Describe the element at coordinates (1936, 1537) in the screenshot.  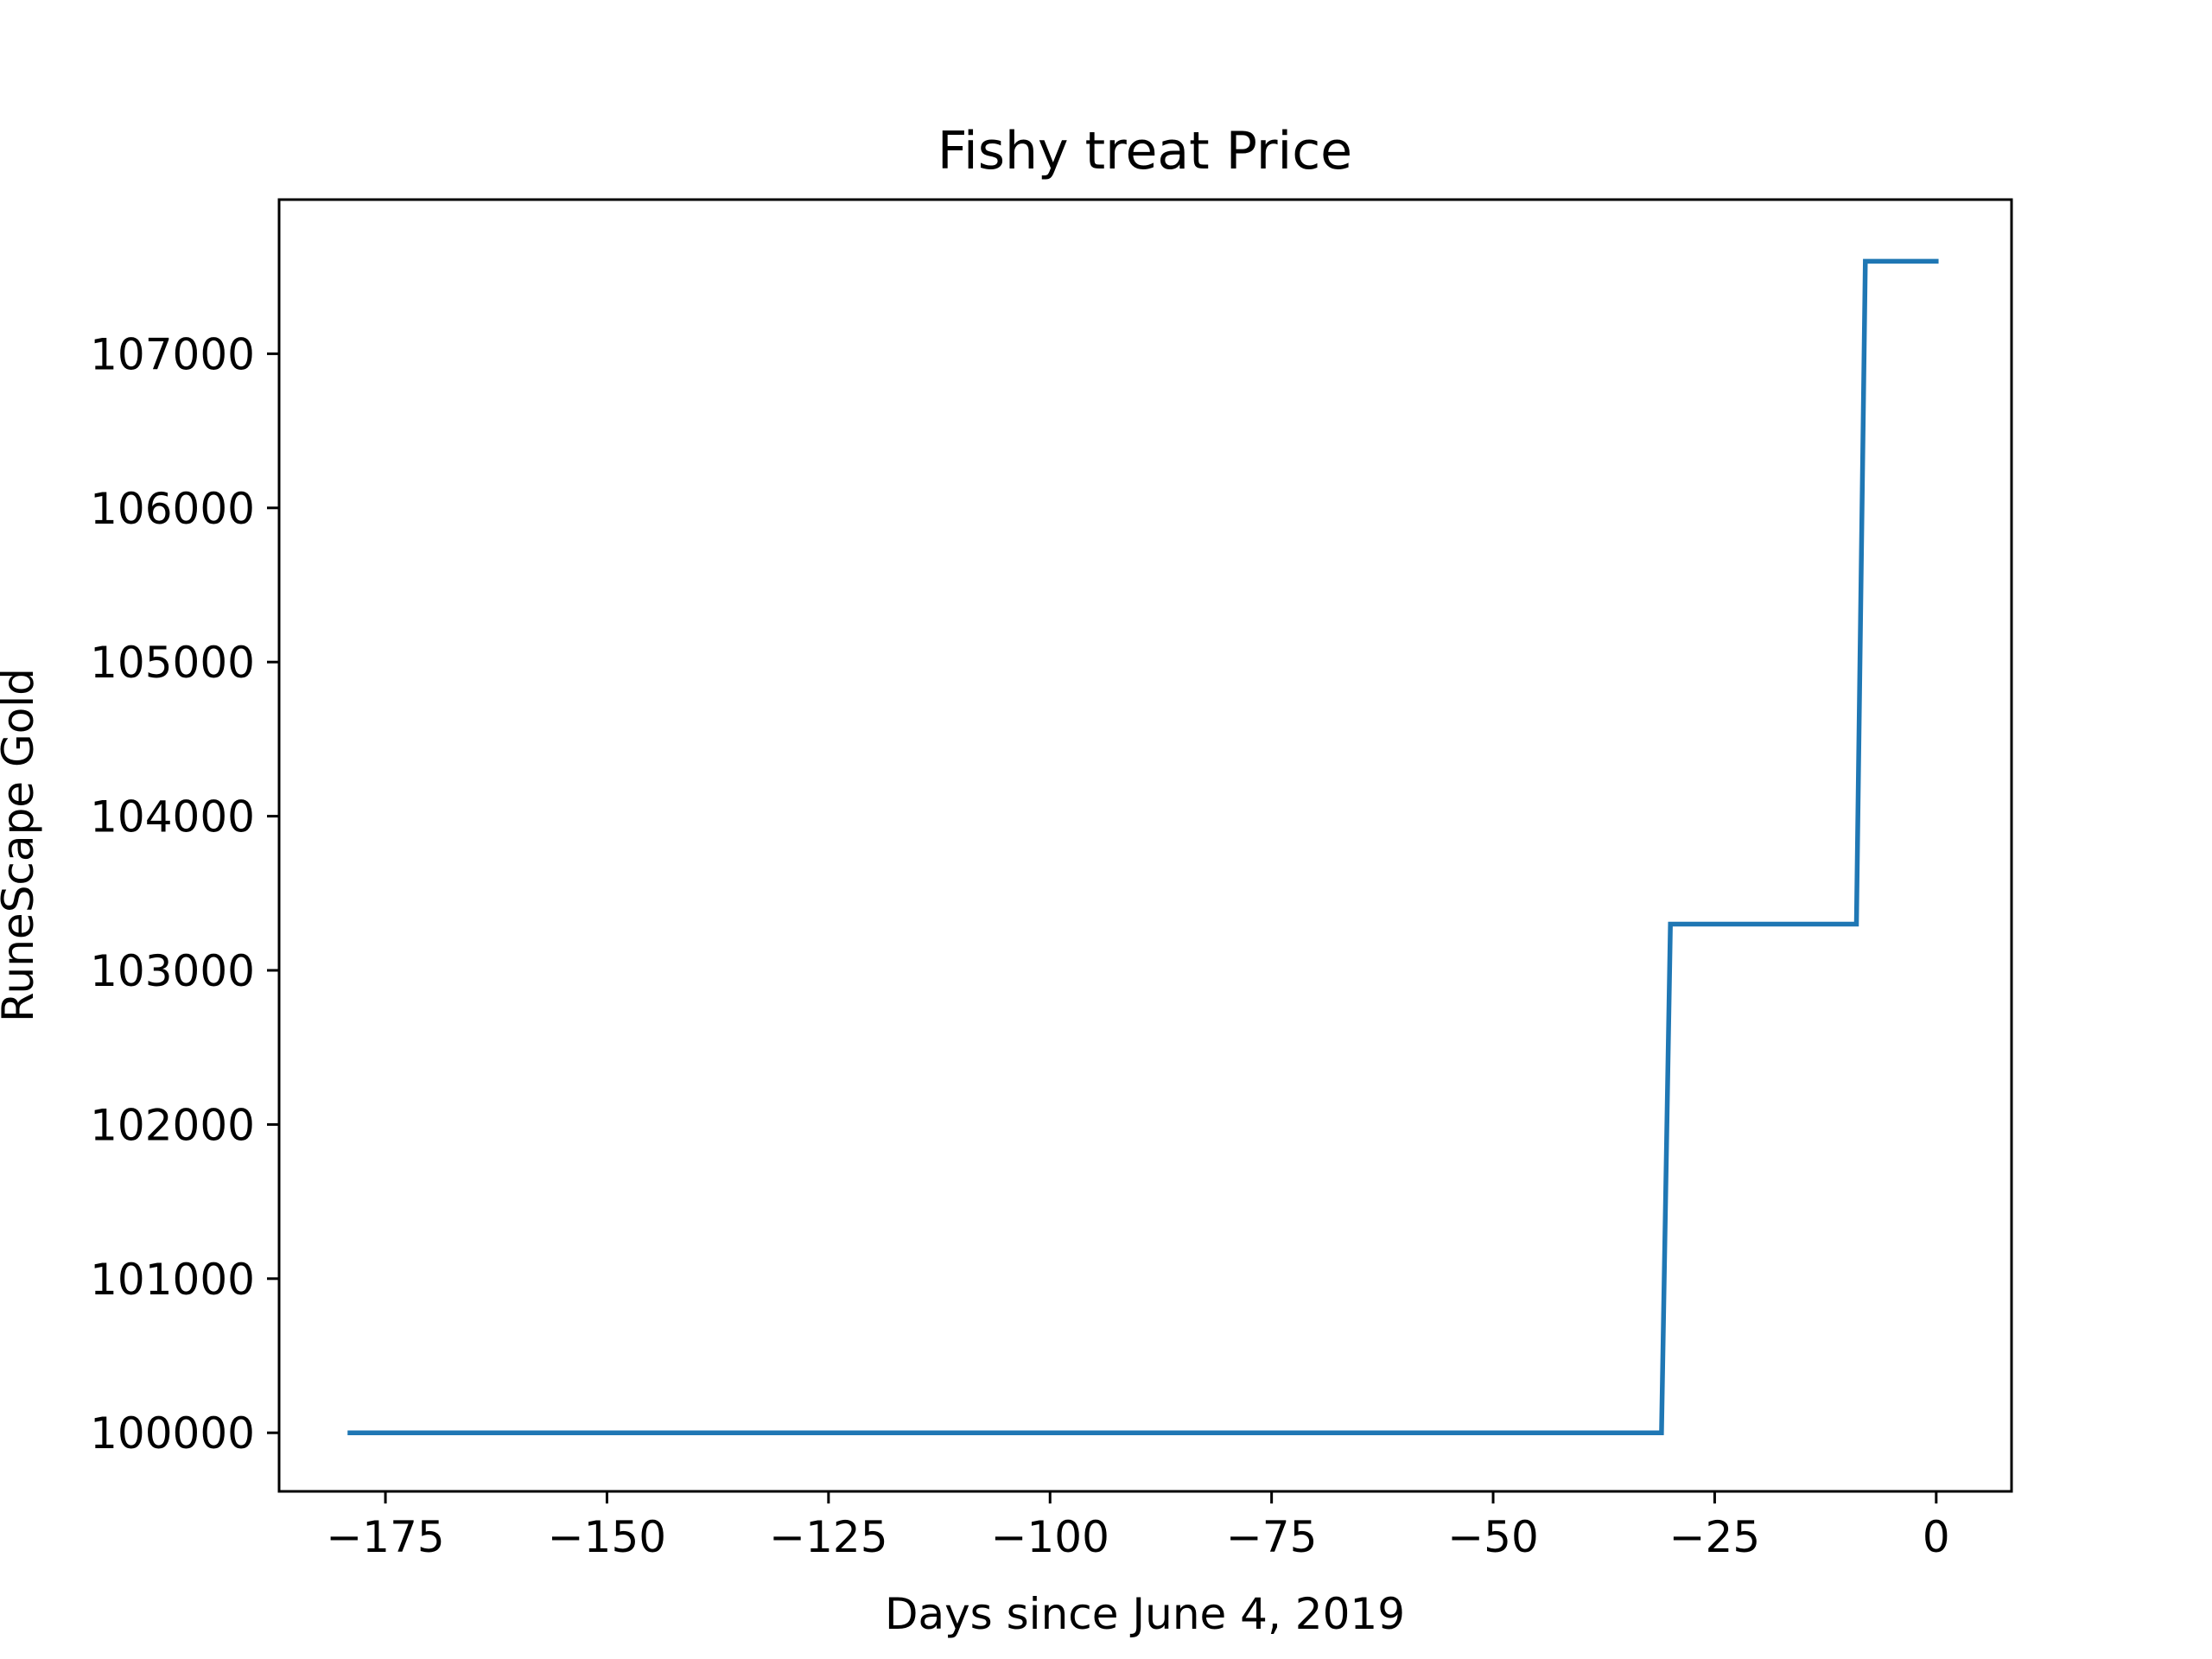
I see `x-tick-label: 0` at that location.